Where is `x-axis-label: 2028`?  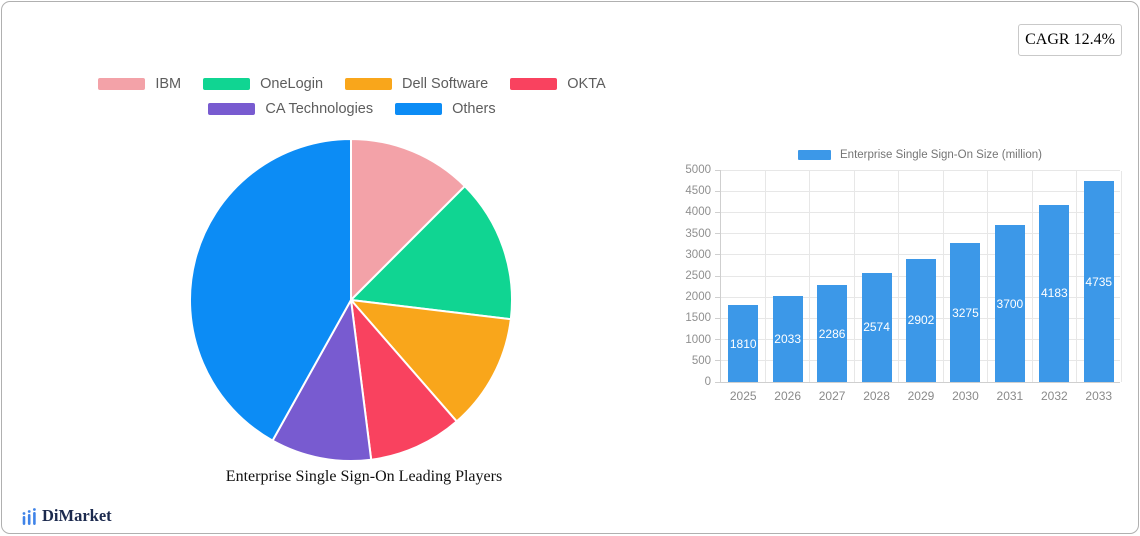 x-axis-label: 2028 is located at coordinates (876, 396).